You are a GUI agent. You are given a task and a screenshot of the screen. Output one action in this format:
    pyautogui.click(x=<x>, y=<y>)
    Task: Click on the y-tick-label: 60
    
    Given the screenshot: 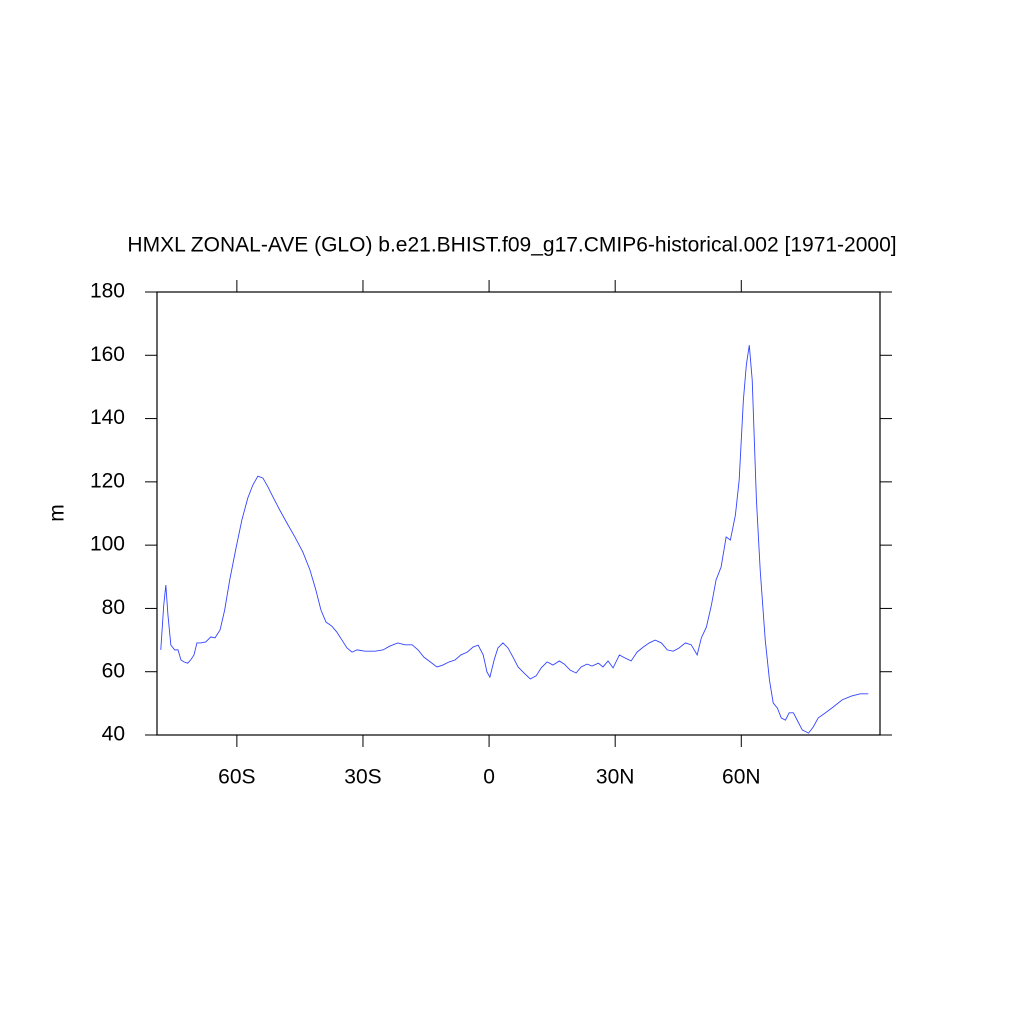 What is the action you would take?
    pyautogui.click(x=113, y=670)
    